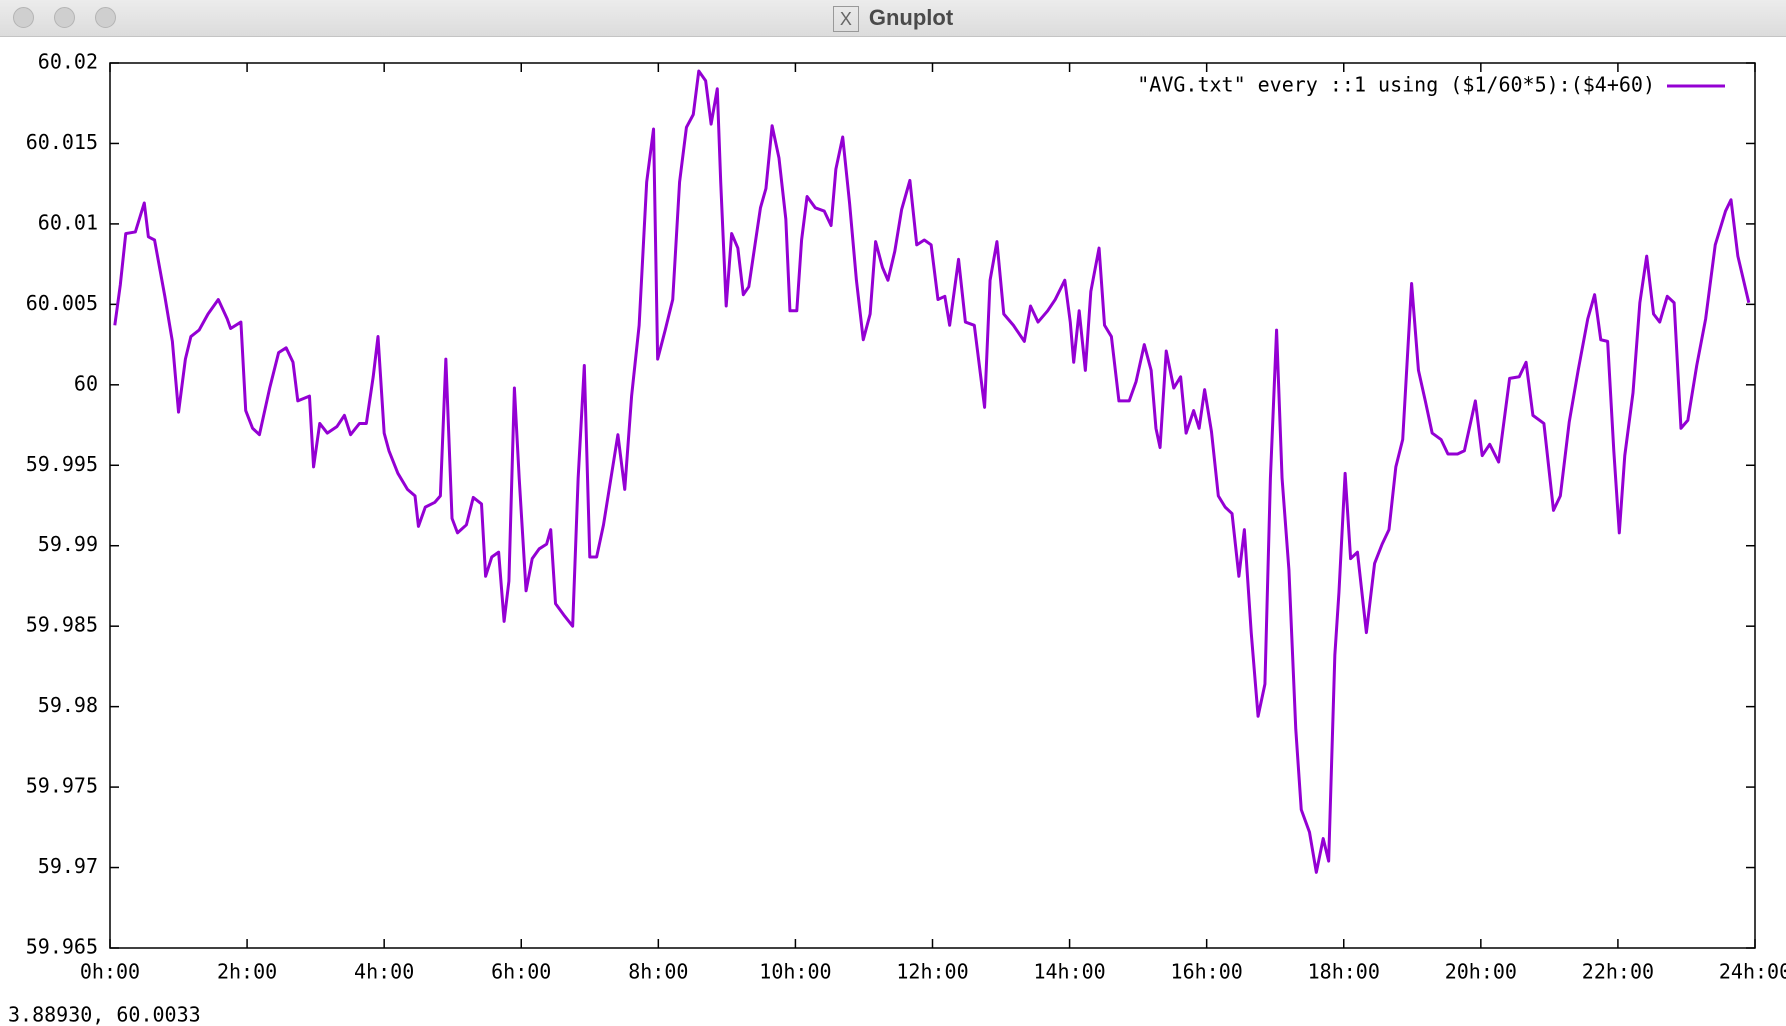 The image size is (1786, 1026). I want to click on y-tick-label: 59.99, so click(68, 544).